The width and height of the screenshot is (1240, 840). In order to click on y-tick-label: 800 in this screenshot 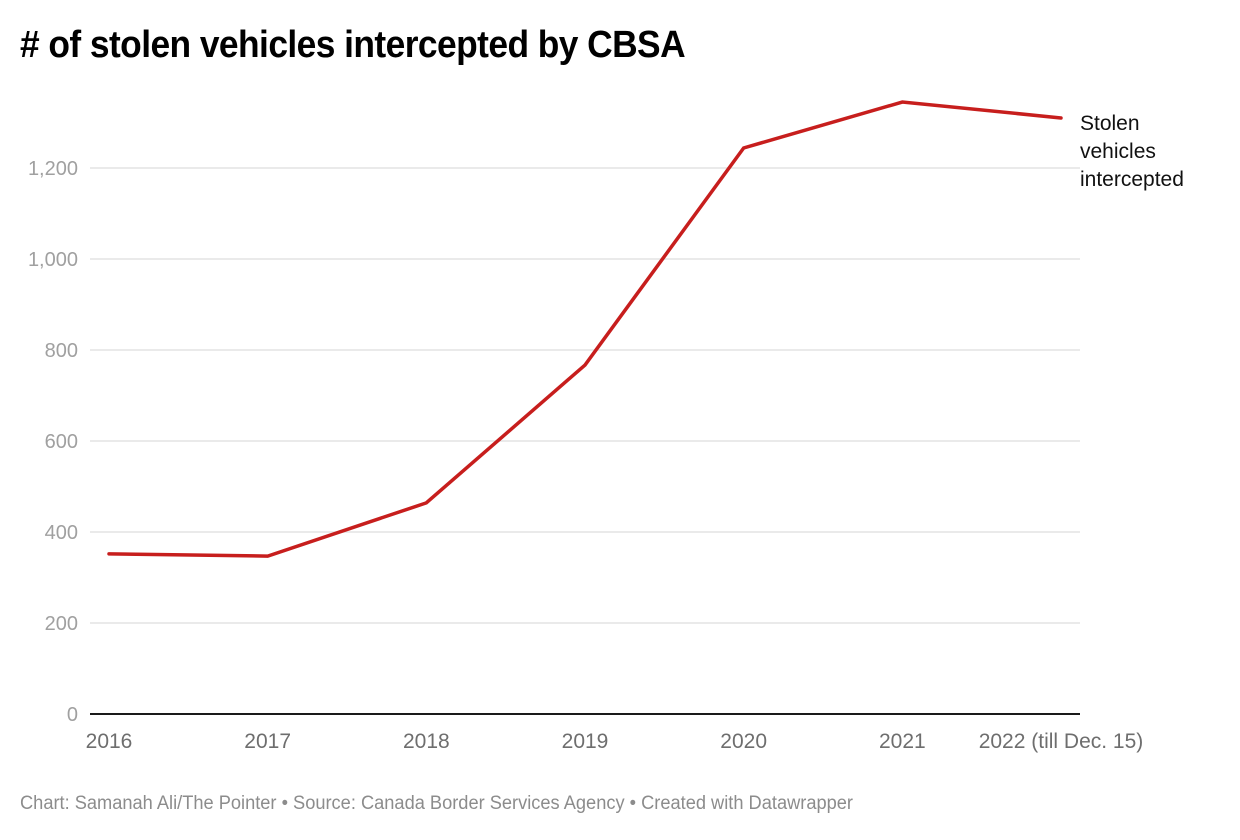, I will do `click(61, 351)`.